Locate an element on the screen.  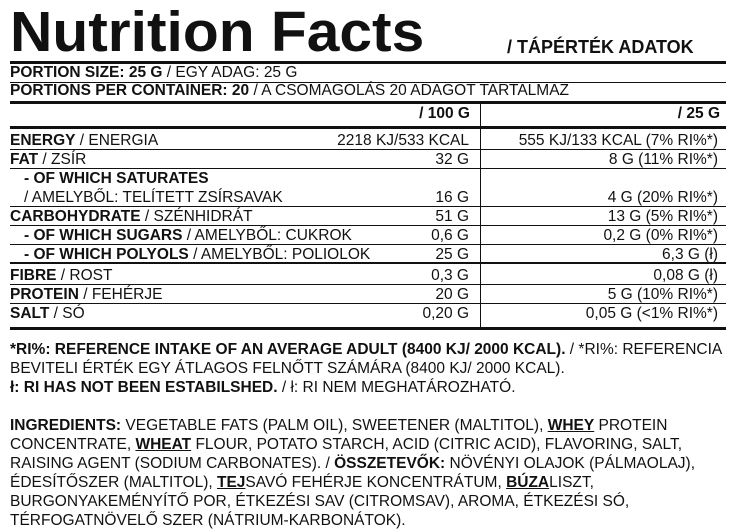
nutrient-label: PROTEIN / FEHÉRJE is located at coordinates (86, 294).